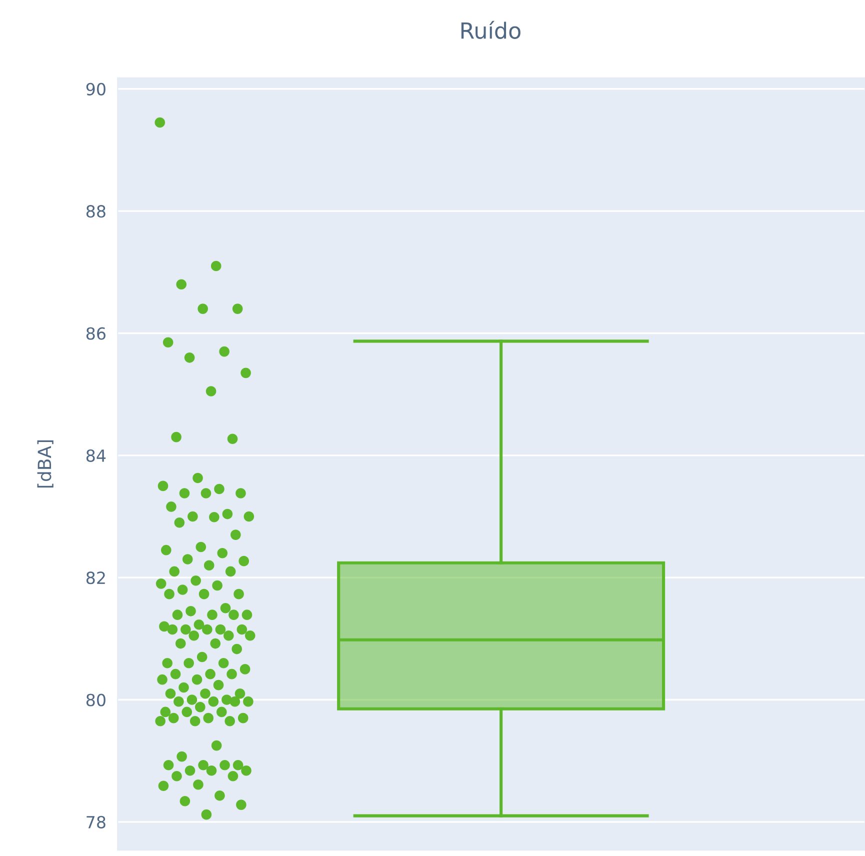 The width and height of the screenshot is (865, 856). Describe the element at coordinates (490, 29) in the screenshot. I see `chart-title: Ruído` at that location.